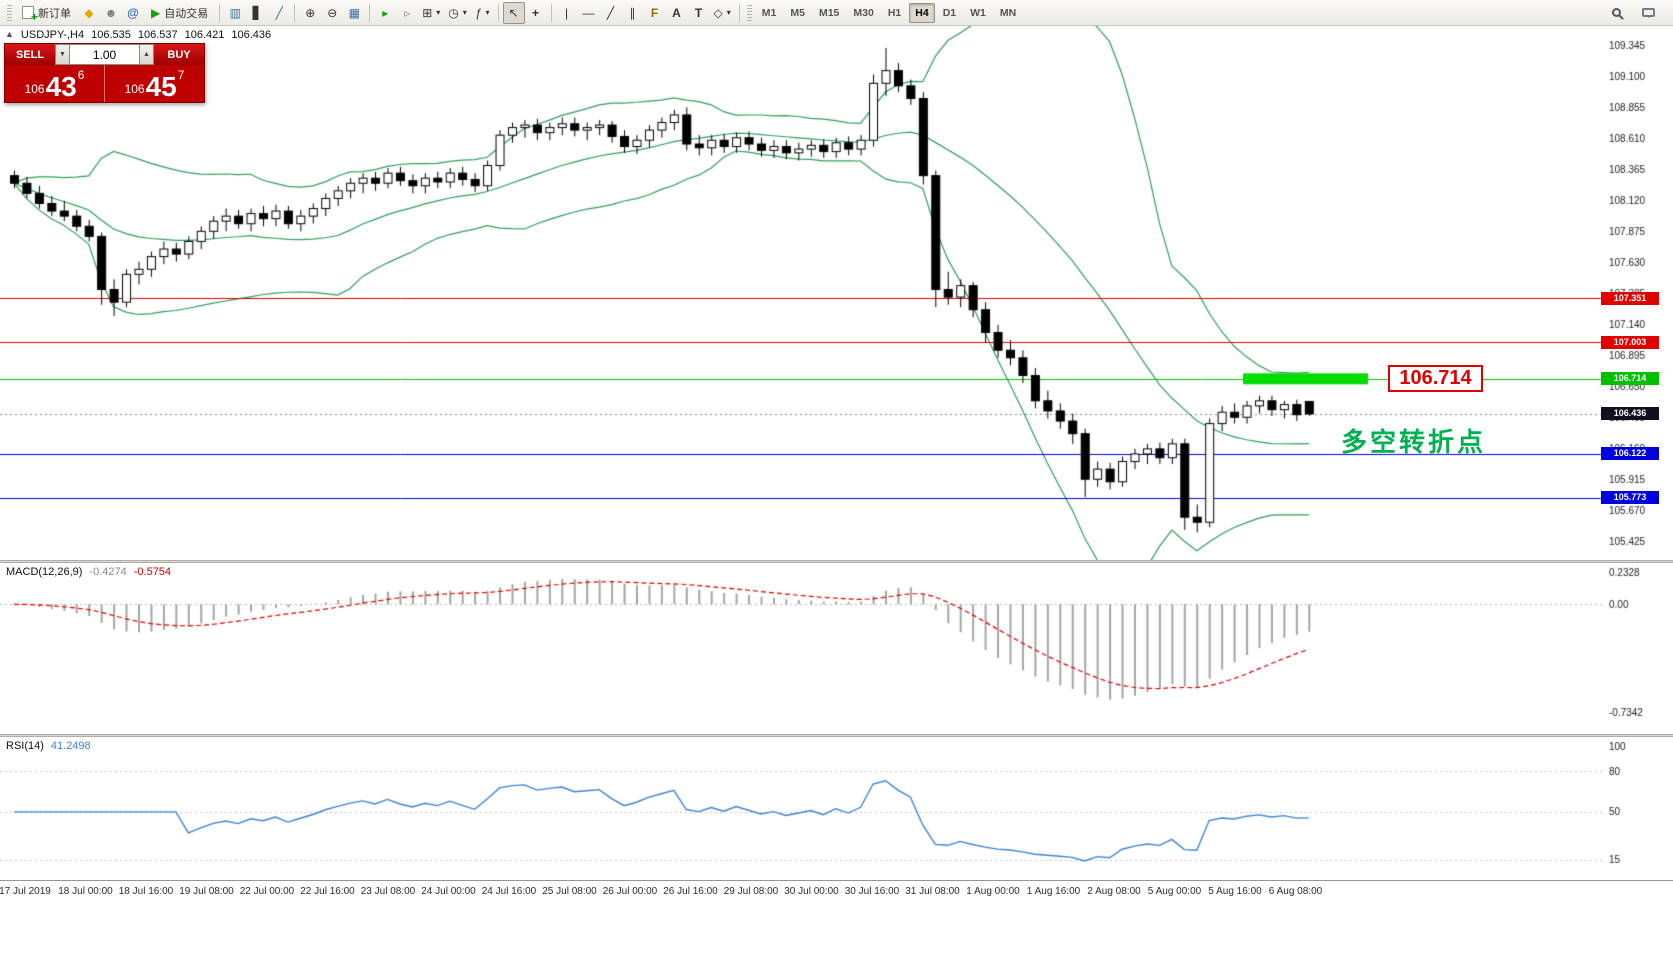  I want to click on zoom-in-icon: ⊕, so click(310, 12).